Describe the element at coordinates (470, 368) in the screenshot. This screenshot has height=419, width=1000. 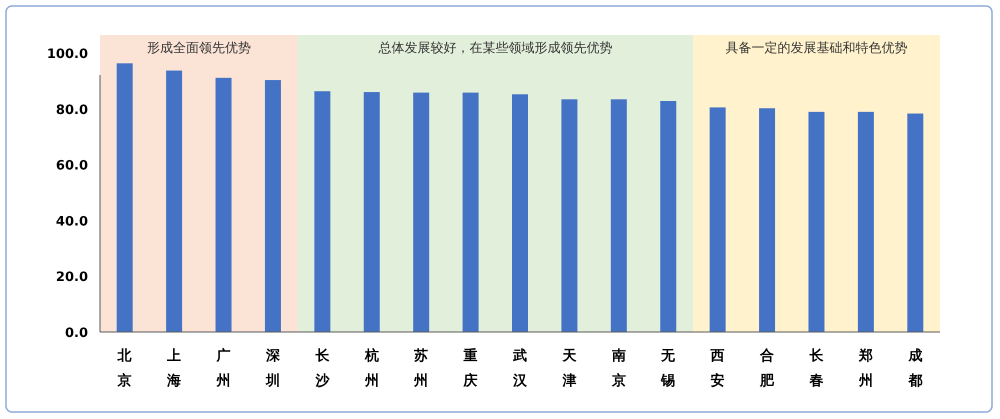
I see `x-tick-label: 重庆` at that location.